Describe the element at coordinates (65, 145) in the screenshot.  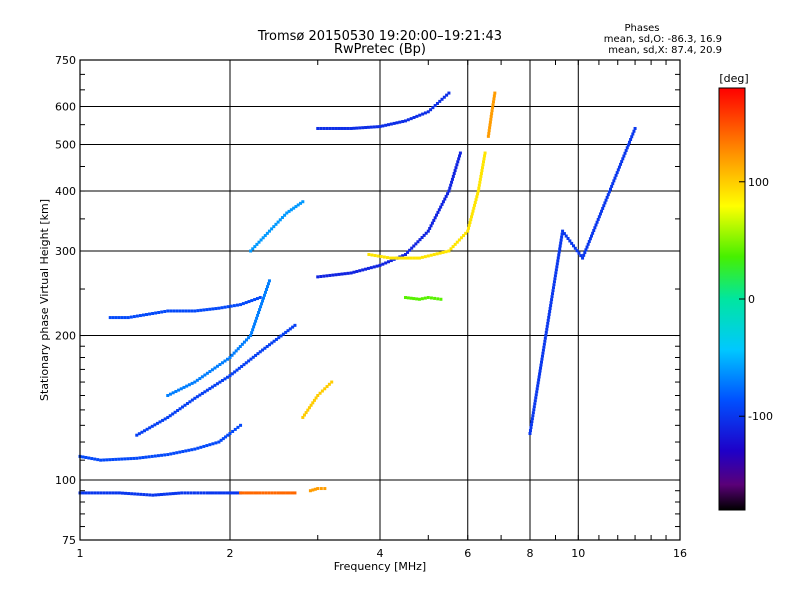
I see `y-tick-label: 500` at that location.